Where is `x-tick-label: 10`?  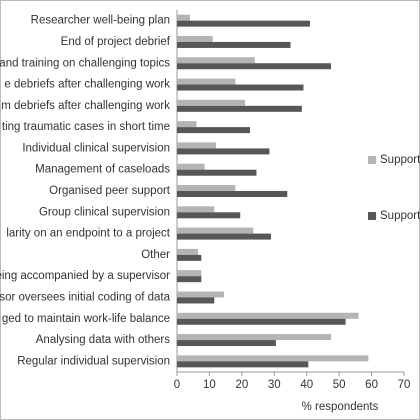 x-tick-label: 10 is located at coordinates (209, 385).